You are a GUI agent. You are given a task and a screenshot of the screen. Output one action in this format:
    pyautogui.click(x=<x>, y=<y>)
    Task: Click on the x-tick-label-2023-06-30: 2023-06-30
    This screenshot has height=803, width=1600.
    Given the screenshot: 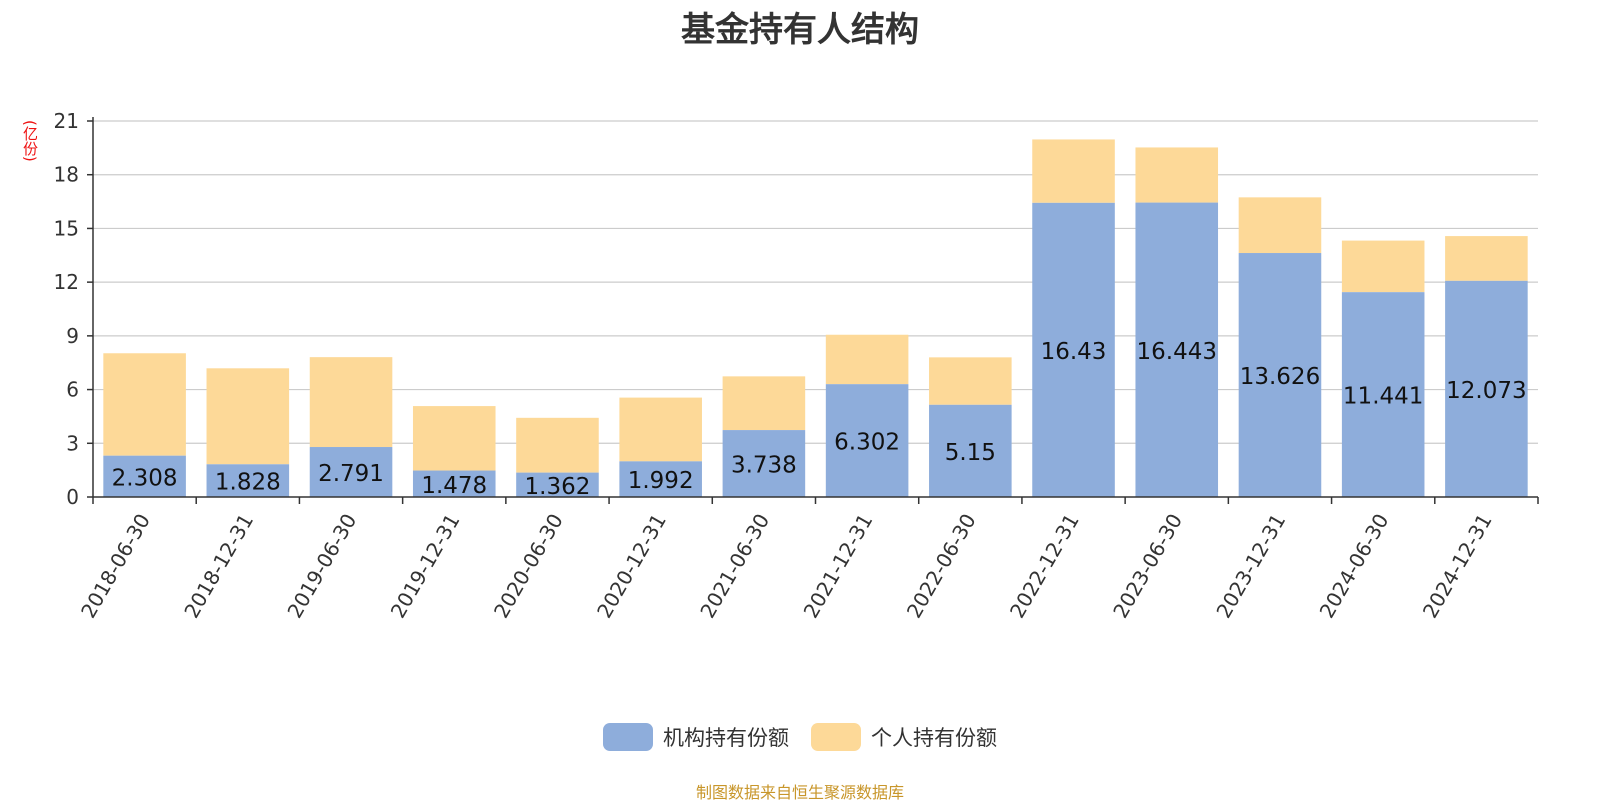 What is the action you would take?
    pyautogui.click(x=1147, y=566)
    